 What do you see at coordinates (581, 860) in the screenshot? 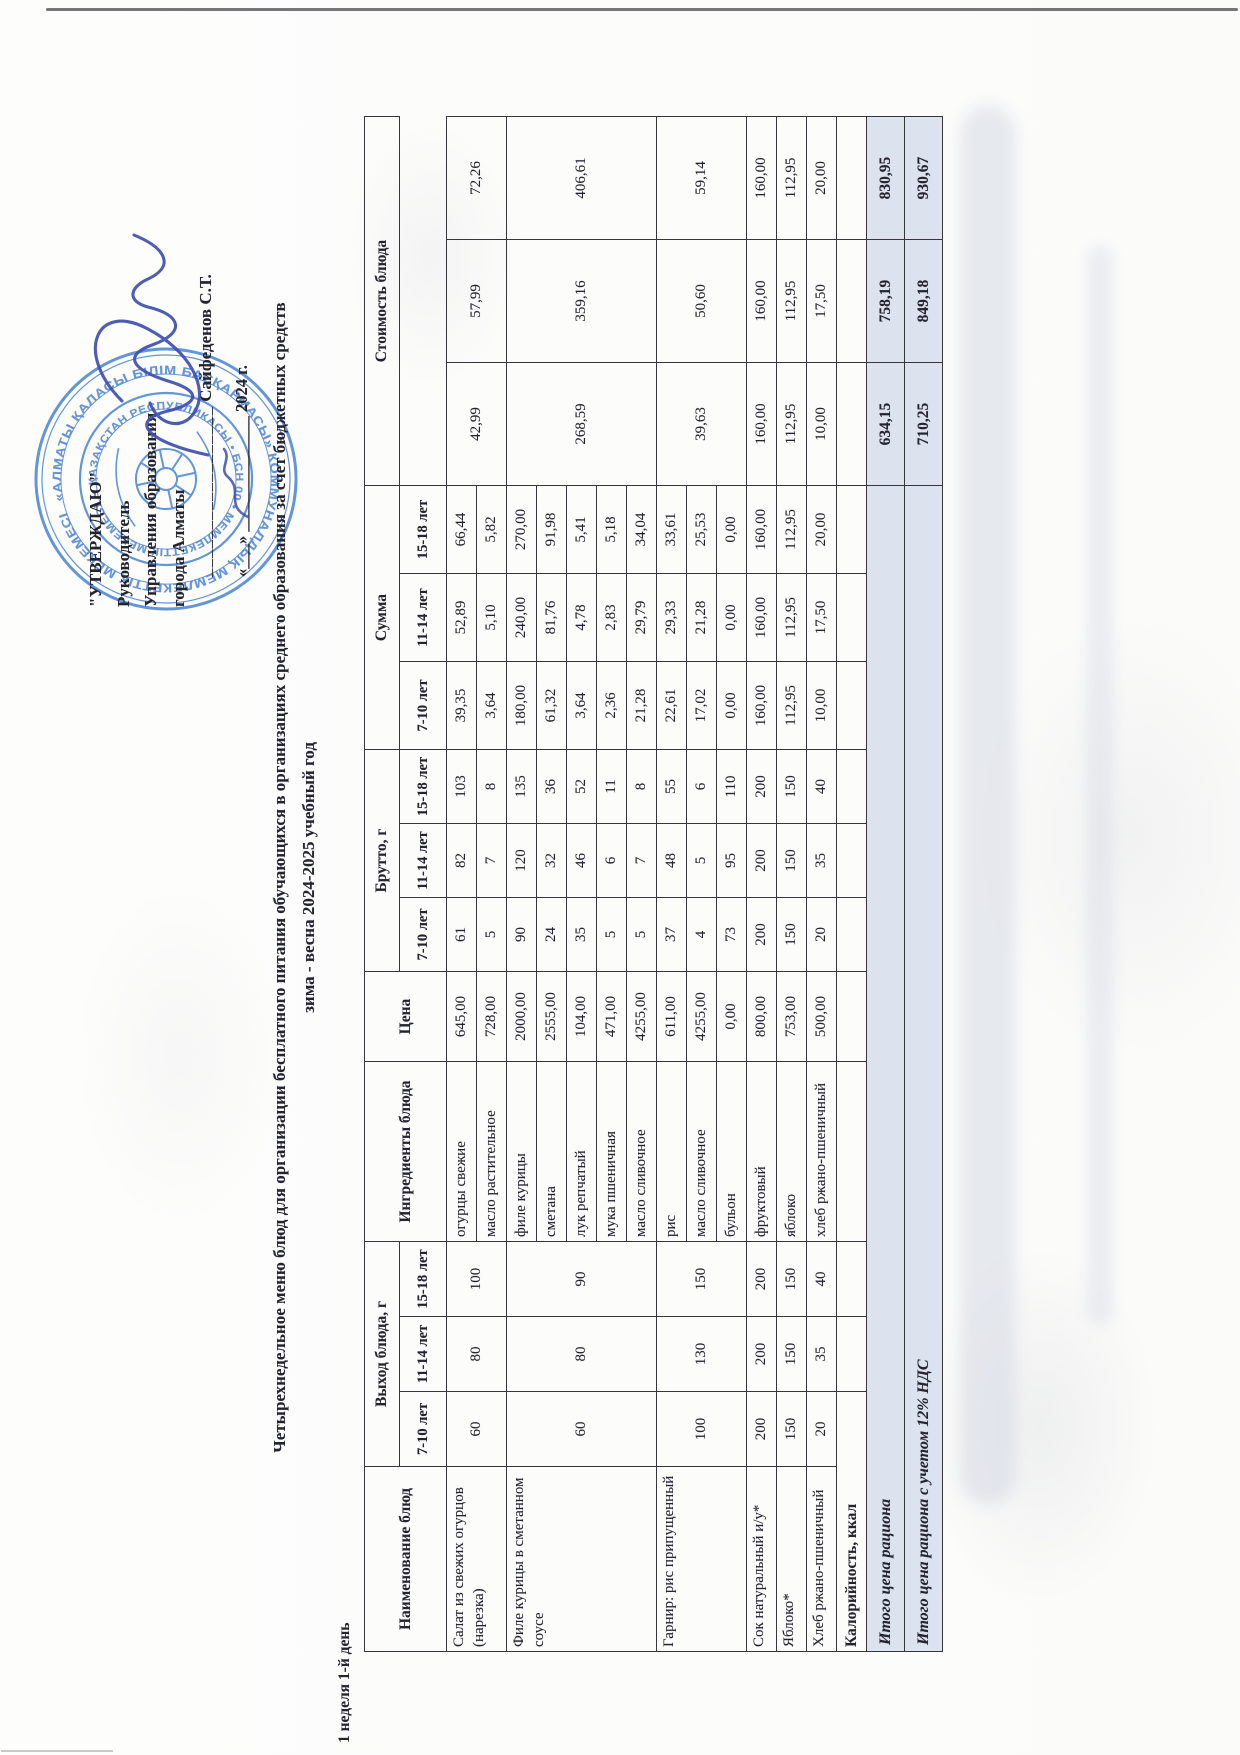
I see `brutto-value-cell: 46` at bounding box center [581, 860].